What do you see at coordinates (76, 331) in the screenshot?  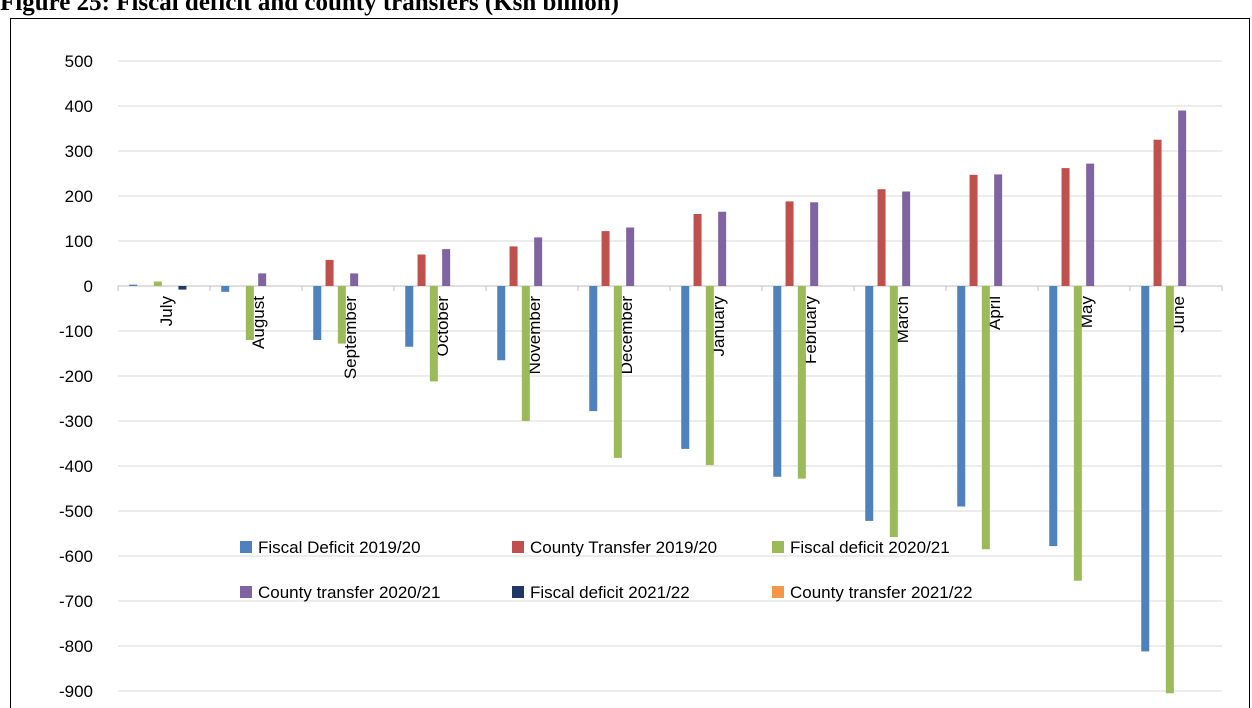 I see `y-tick-label: -100` at bounding box center [76, 331].